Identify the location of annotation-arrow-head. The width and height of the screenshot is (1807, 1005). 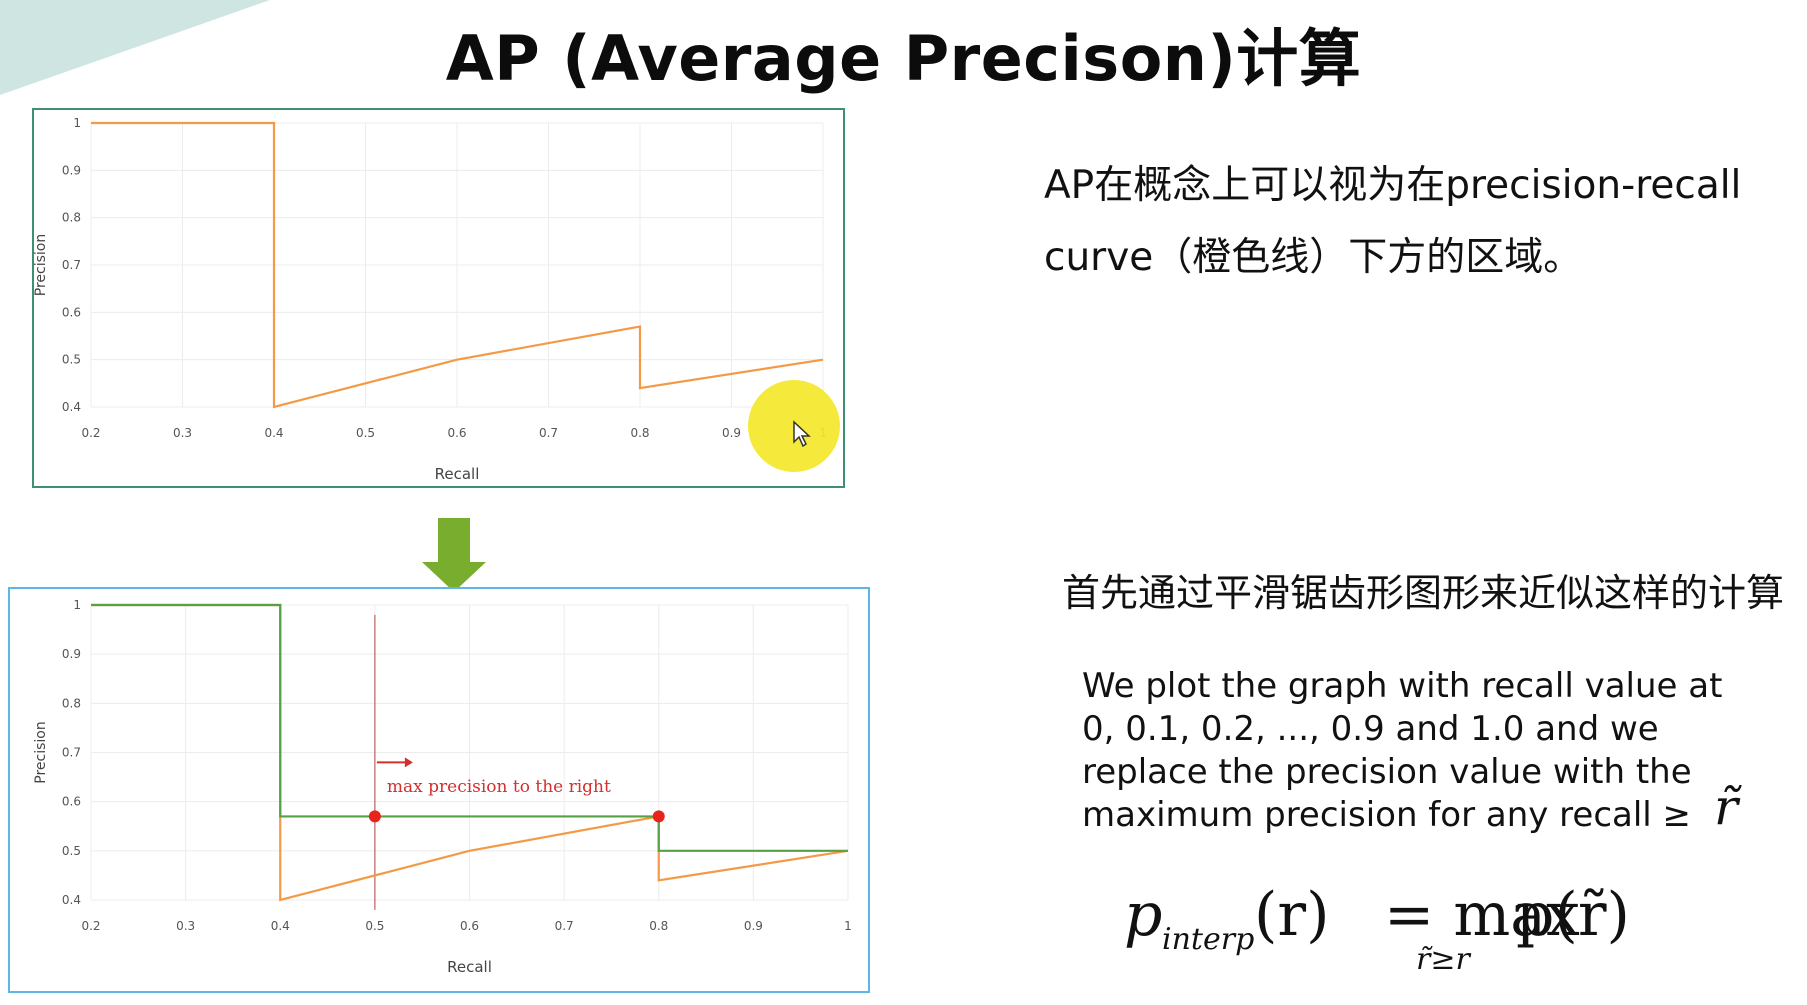
(408, 762).